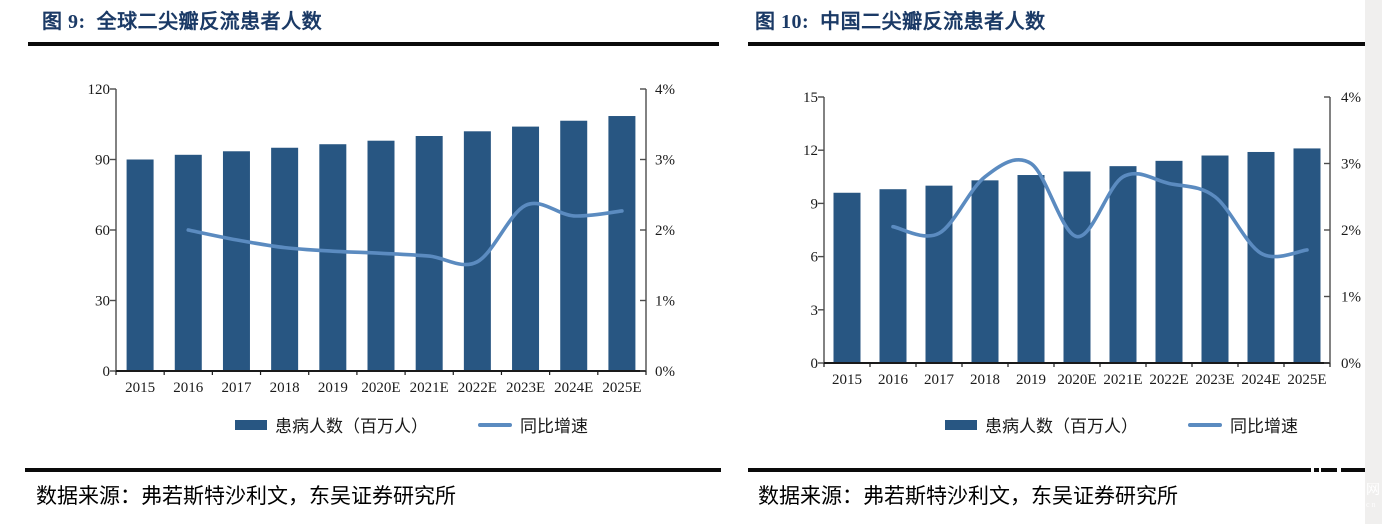  I want to click on watermark: 网 cn, so click(1374, 496).